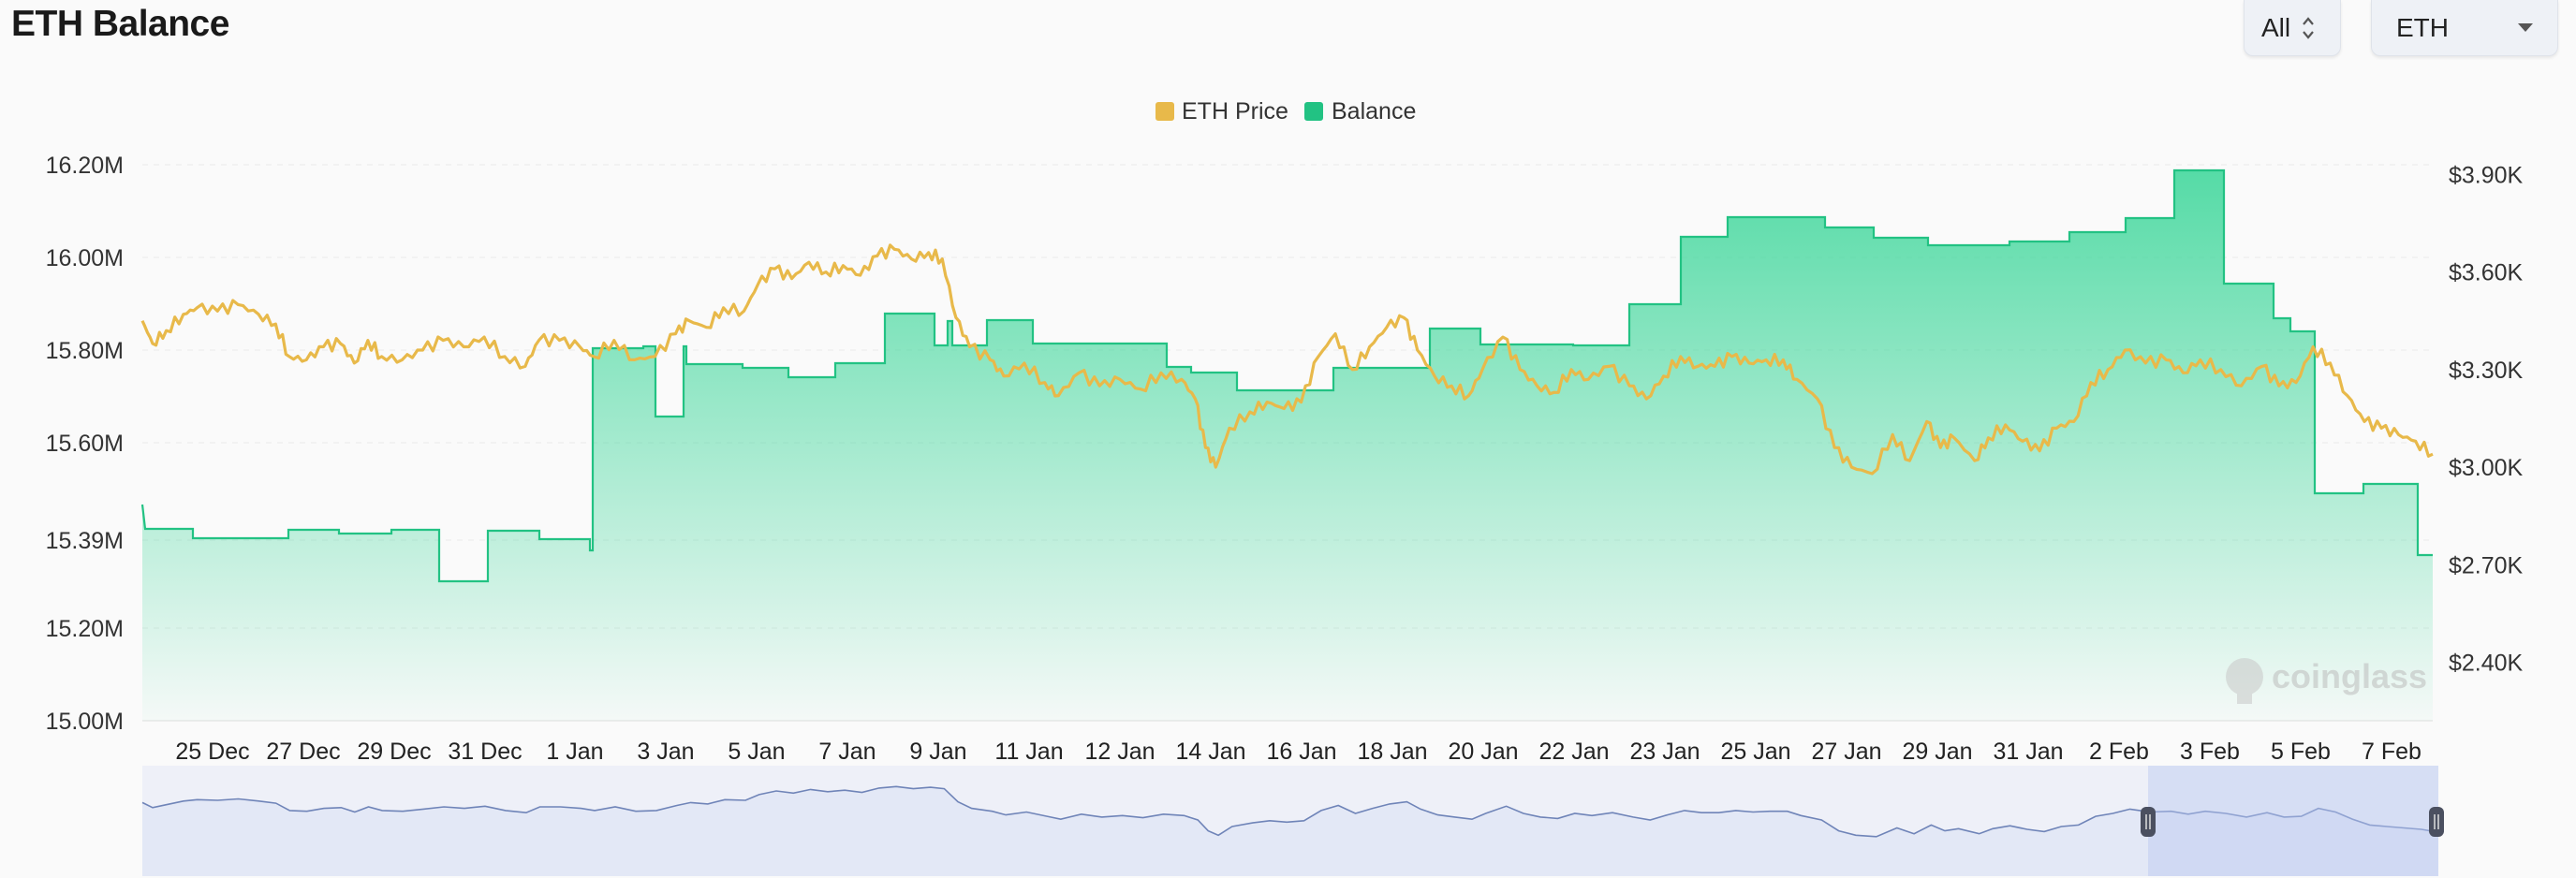 The width and height of the screenshot is (2576, 878). I want to click on legend-label-balance: Balance, so click(1374, 111).